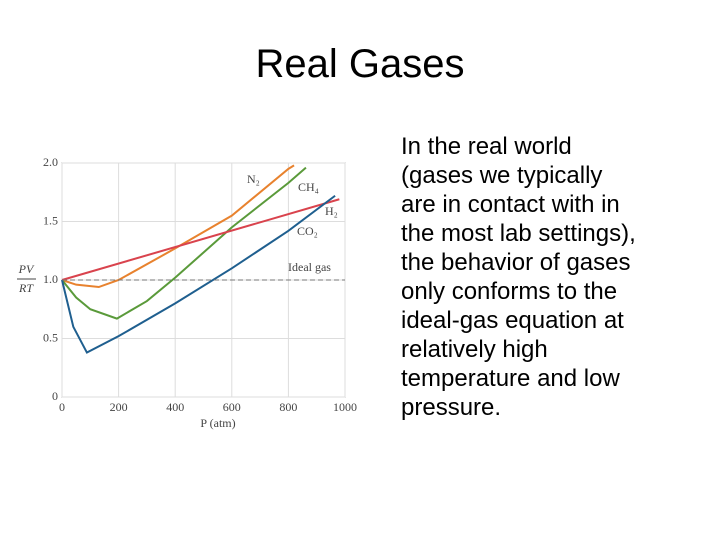  What do you see at coordinates (50, 337) in the screenshot?
I see `y-tick-label: 0.5` at bounding box center [50, 337].